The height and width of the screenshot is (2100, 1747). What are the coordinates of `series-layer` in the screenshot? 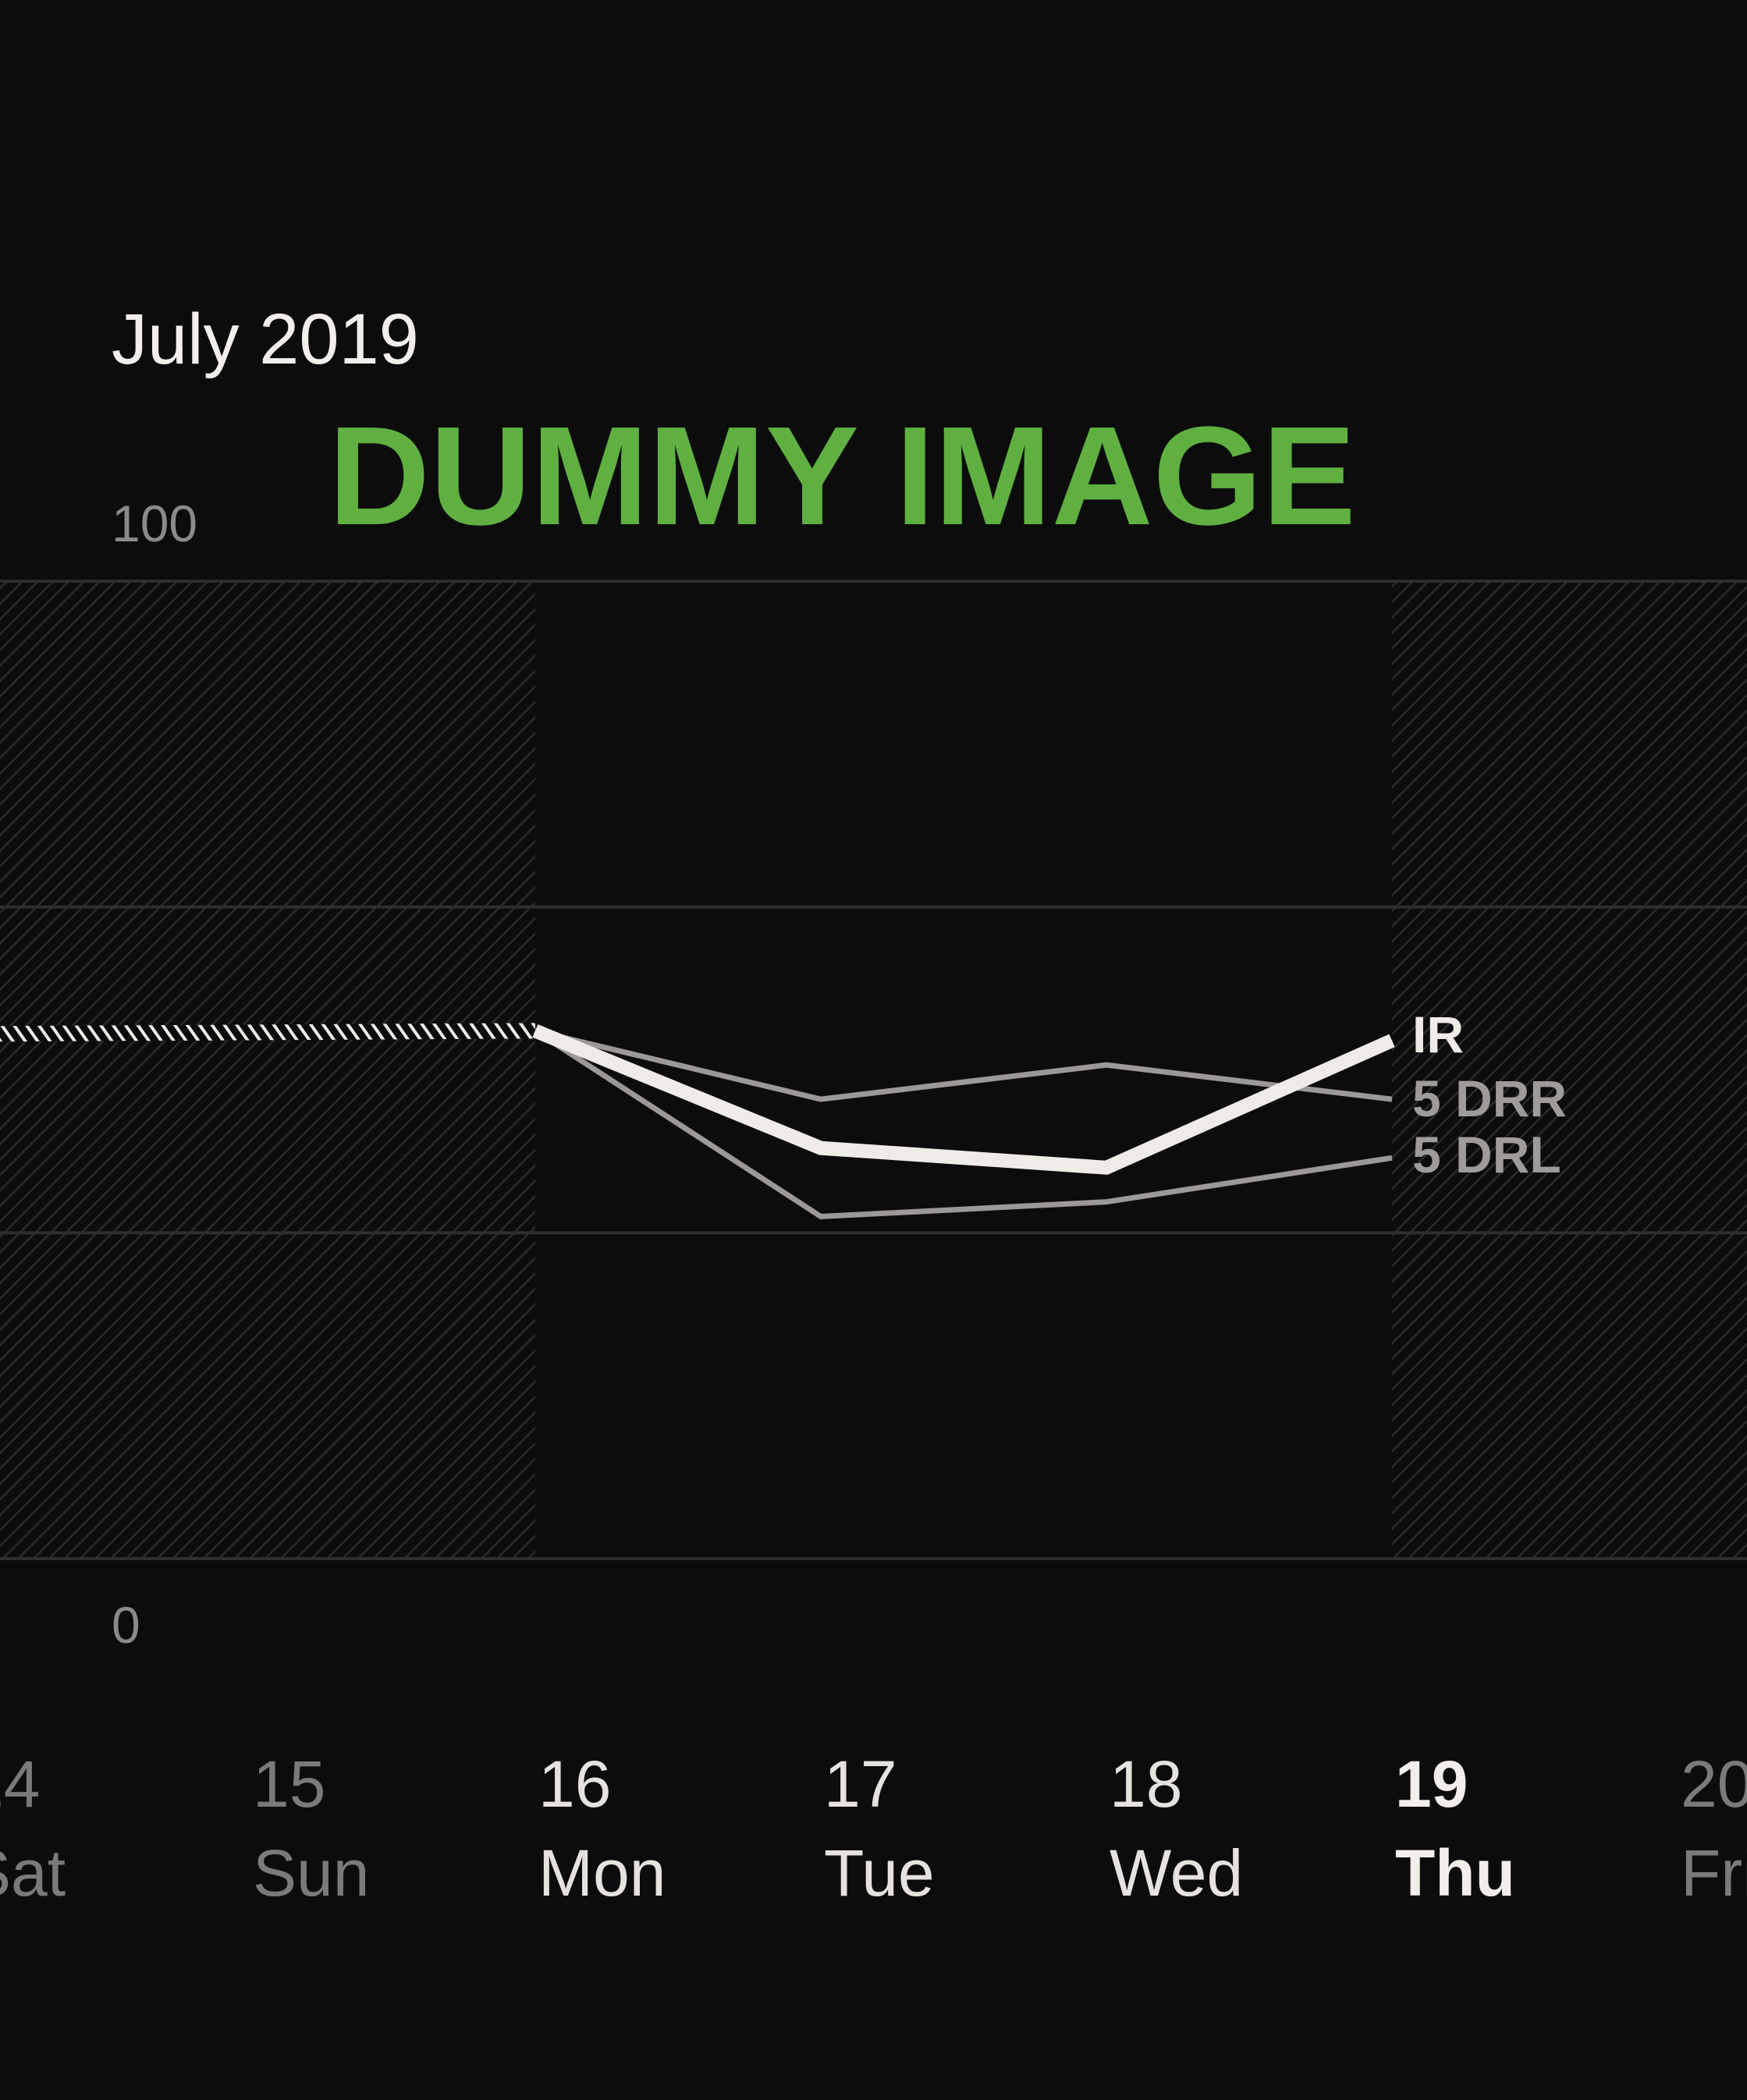 It's located at (697, 1121).